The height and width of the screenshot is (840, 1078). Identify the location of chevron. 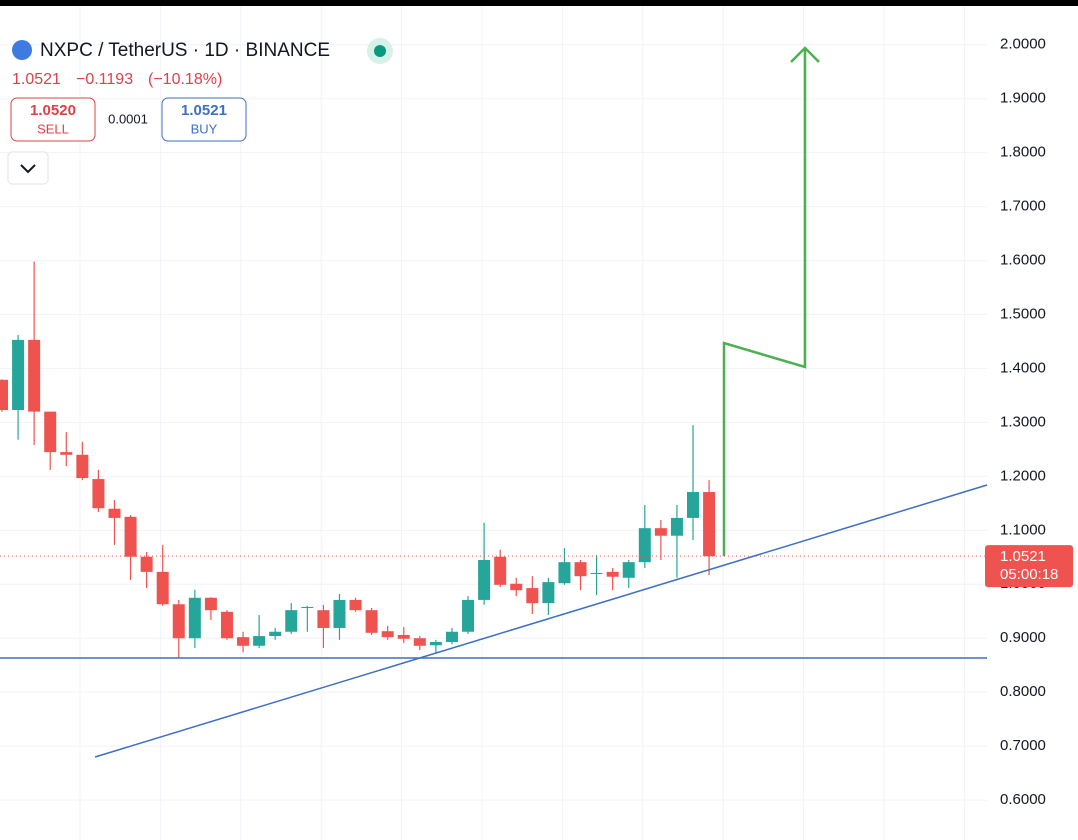
(28, 169).